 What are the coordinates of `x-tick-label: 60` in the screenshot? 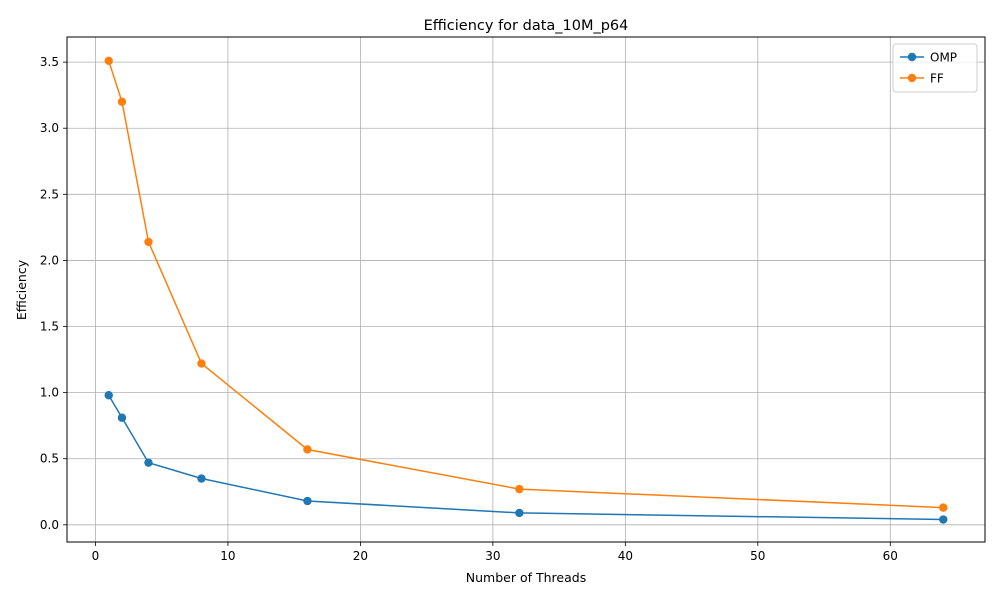 It's located at (890, 556).